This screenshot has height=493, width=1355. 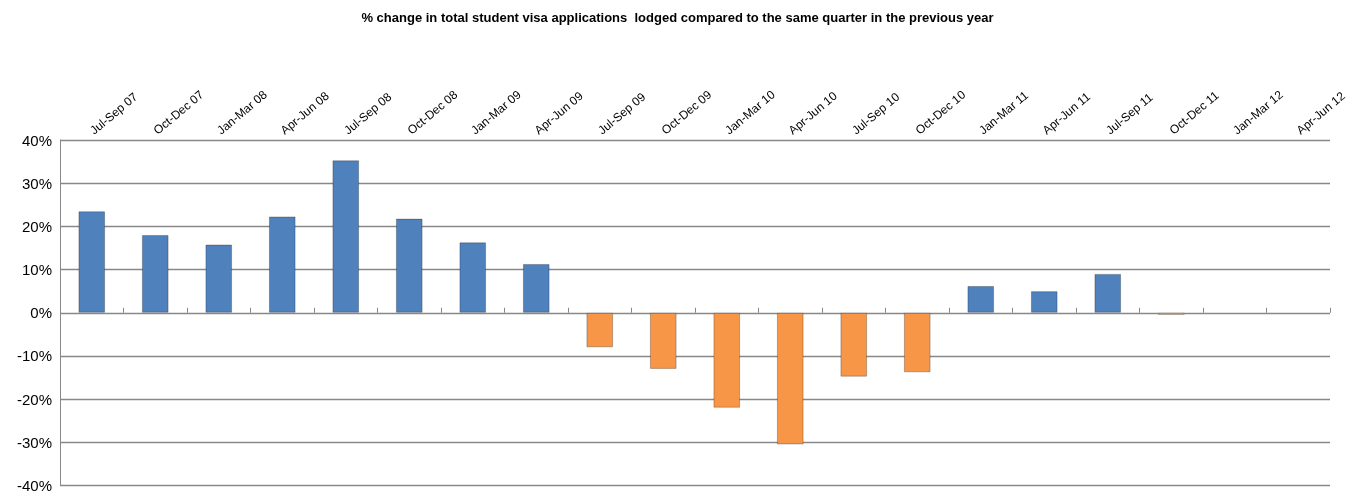 What do you see at coordinates (34, 442) in the screenshot?
I see `y-tick-label: -30%` at bounding box center [34, 442].